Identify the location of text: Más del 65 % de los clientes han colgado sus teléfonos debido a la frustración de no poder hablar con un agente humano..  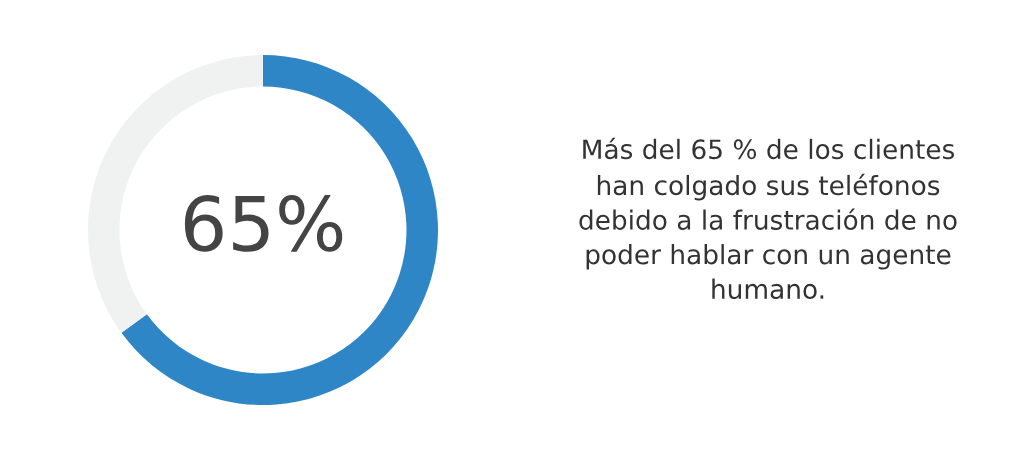
(768, 218).